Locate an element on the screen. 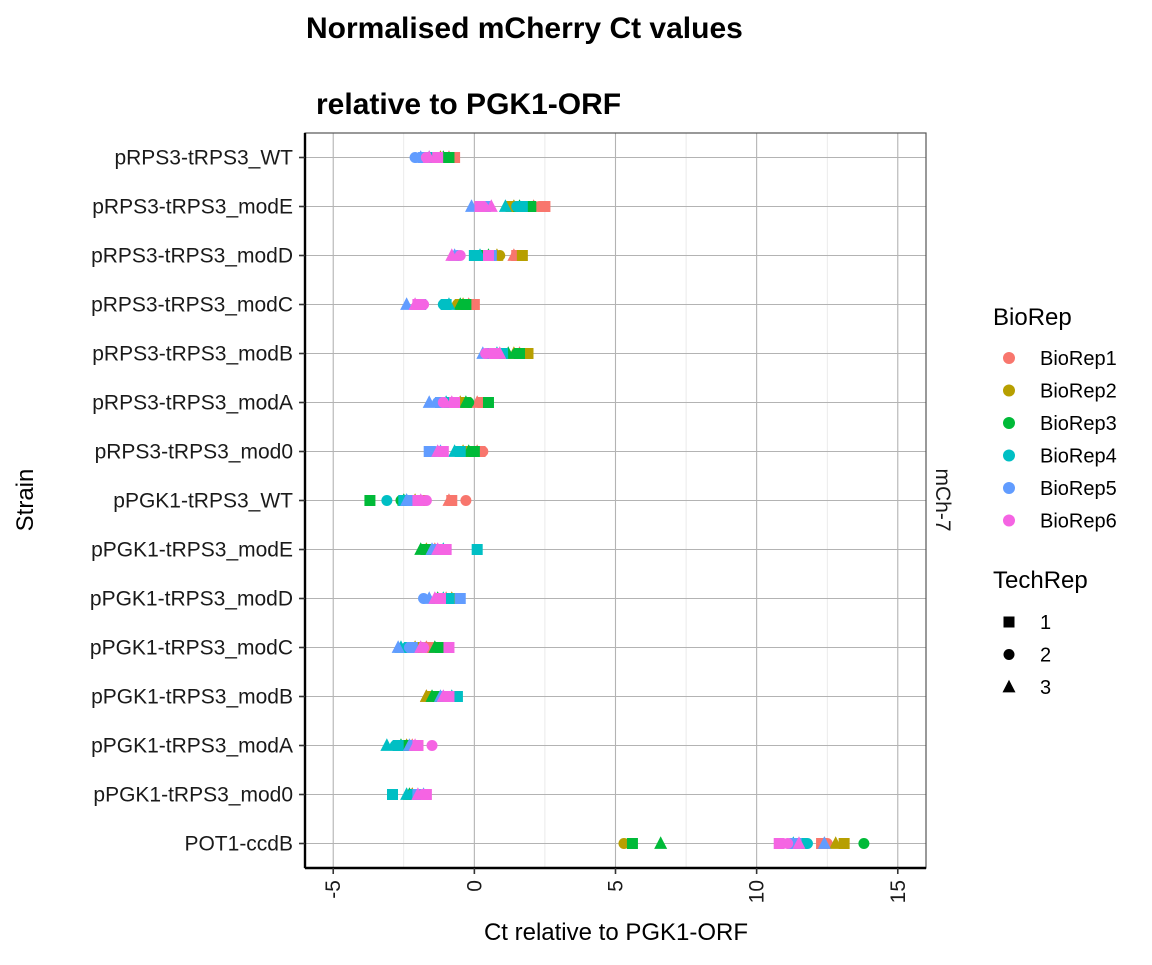 The width and height of the screenshot is (1152, 965). y-tick-label: POT1-ccdB is located at coordinates (238, 844).